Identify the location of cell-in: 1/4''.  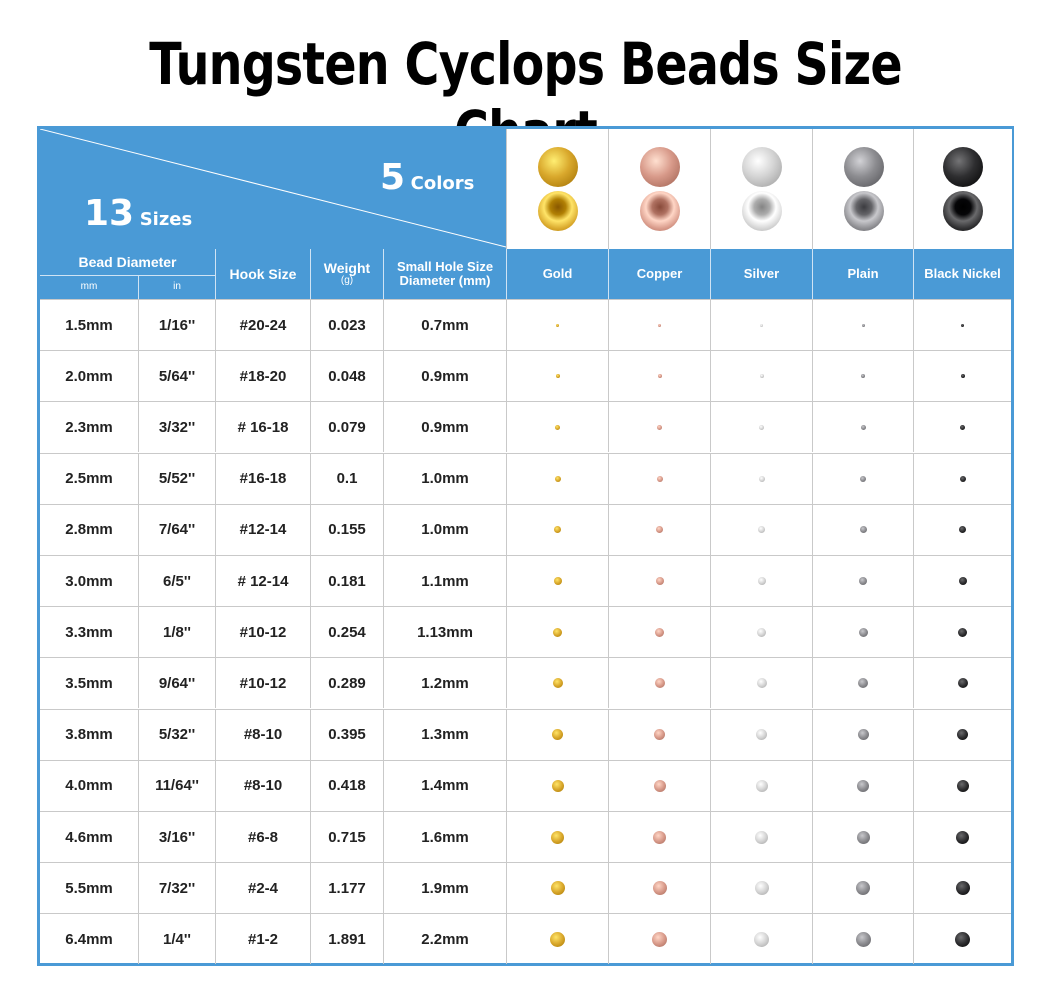
(176, 939).